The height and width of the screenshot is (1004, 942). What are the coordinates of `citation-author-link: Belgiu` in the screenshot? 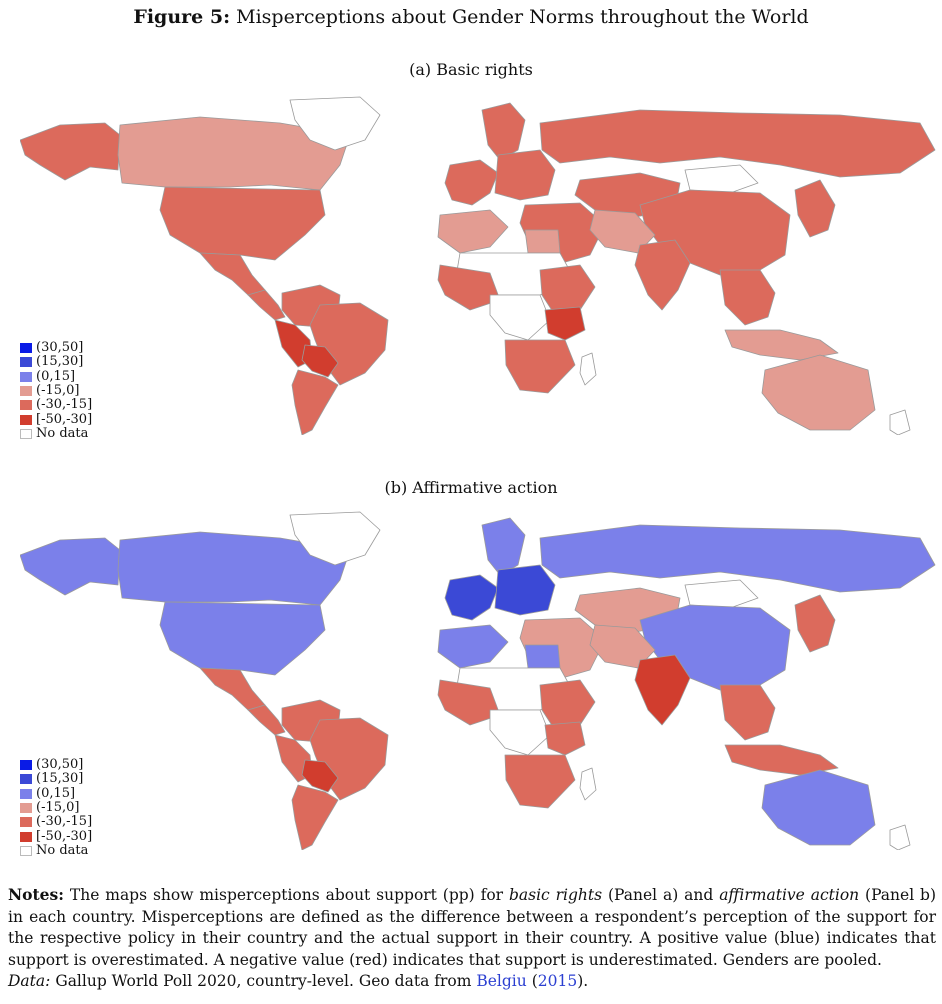 It's located at (501, 981).